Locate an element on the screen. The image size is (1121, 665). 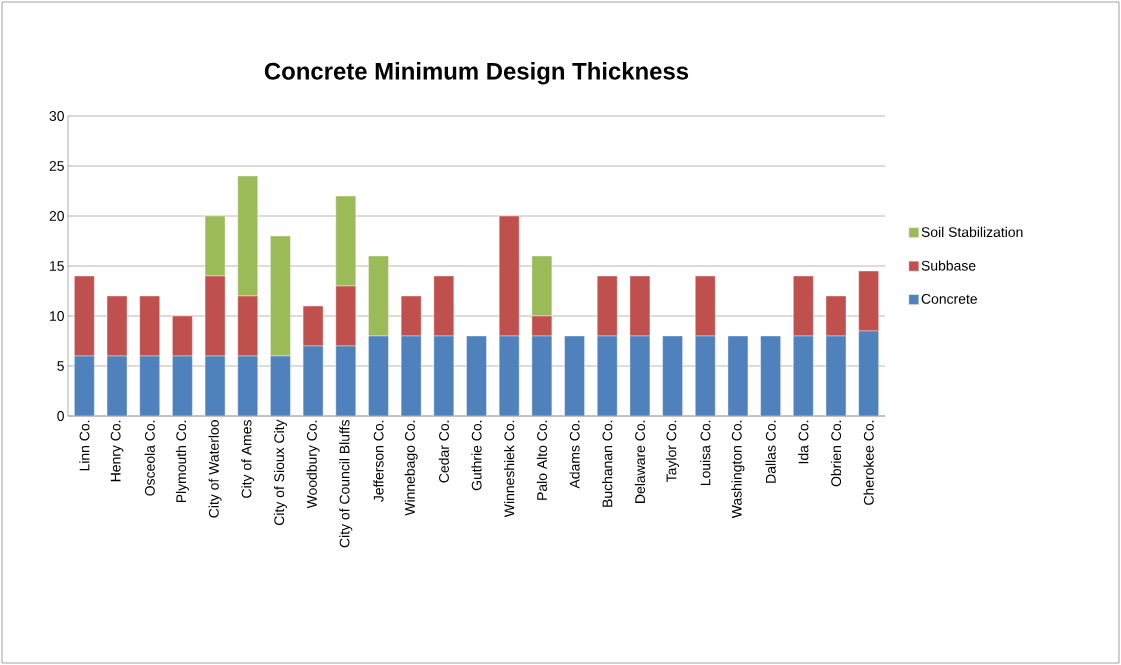
x-tick-label: Palo Alto Co. is located at coordinates (541, 460).